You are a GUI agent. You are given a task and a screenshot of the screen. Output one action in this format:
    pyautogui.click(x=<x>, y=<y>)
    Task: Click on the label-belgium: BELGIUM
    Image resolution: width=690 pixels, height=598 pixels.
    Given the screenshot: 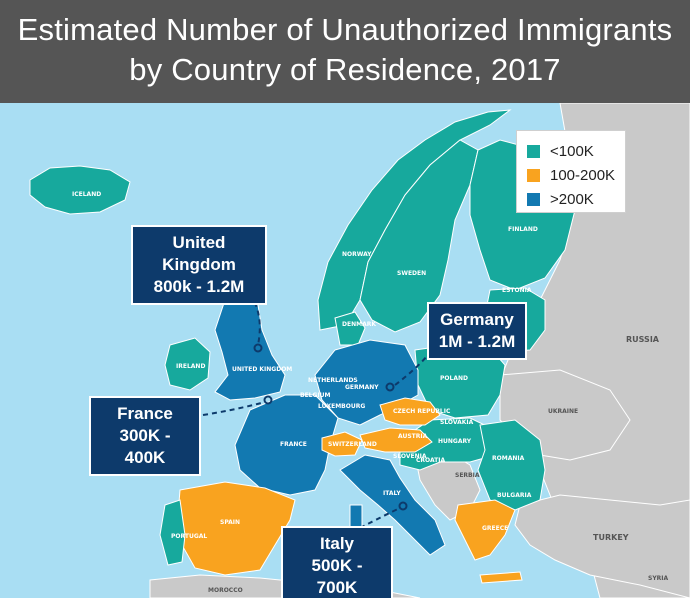 What is the action you would take?
    pyautogui.click(x=315, y=395)
    